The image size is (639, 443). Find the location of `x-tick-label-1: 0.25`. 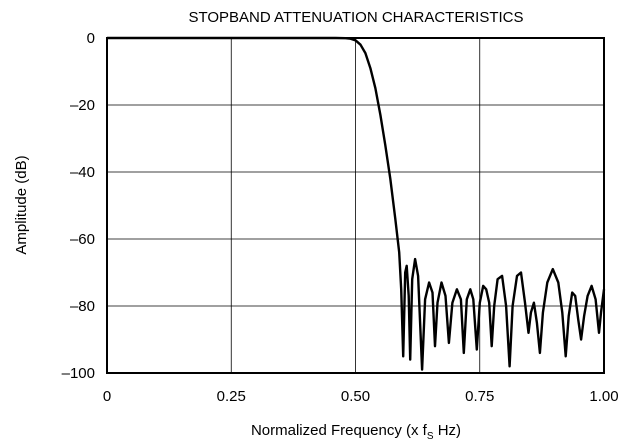

x-tick-label-1: 0.25 is located at coordinates (231, 396).